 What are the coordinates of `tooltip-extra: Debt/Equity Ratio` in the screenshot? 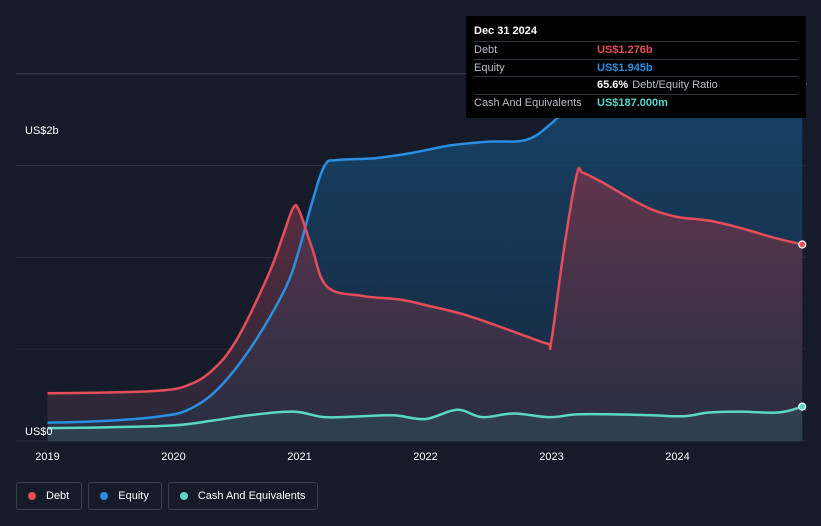 It's located at (675, 85).